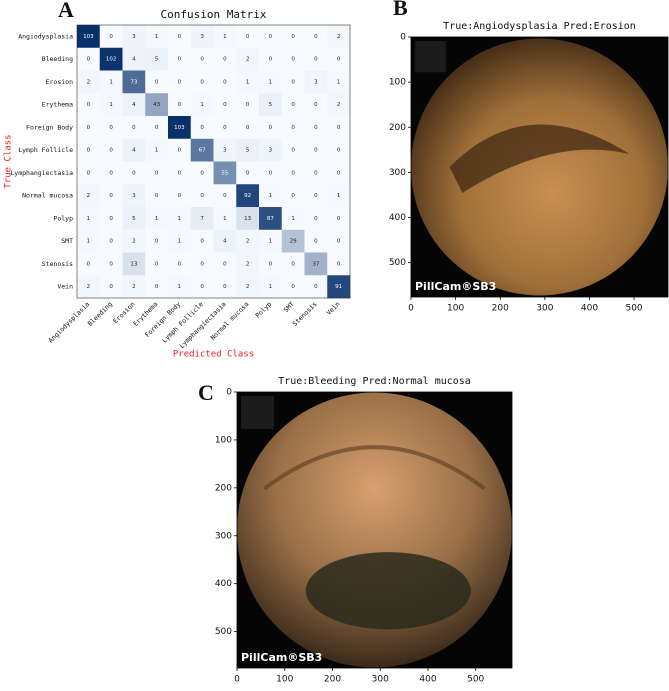  Describe the element at coordinates (69, 322) in the screenshot. I see `x-tick-label: Angiodysplasia` at that location.